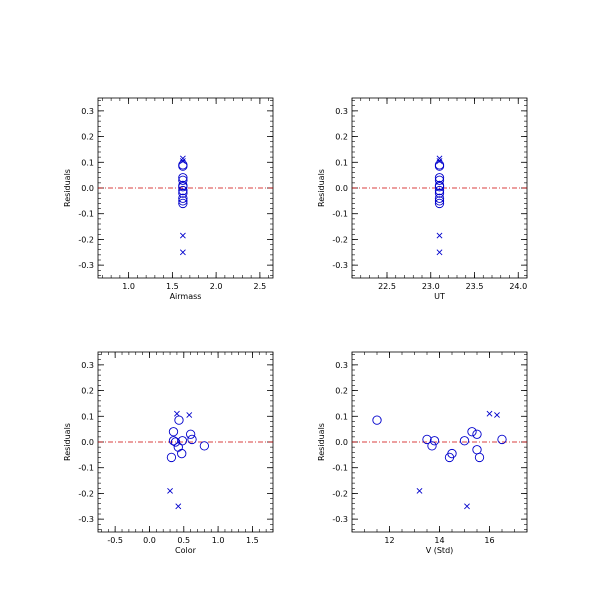 This screenshot has height=608, width=608. I want to click on x-axis-label: Airmass, so click(186, 296).